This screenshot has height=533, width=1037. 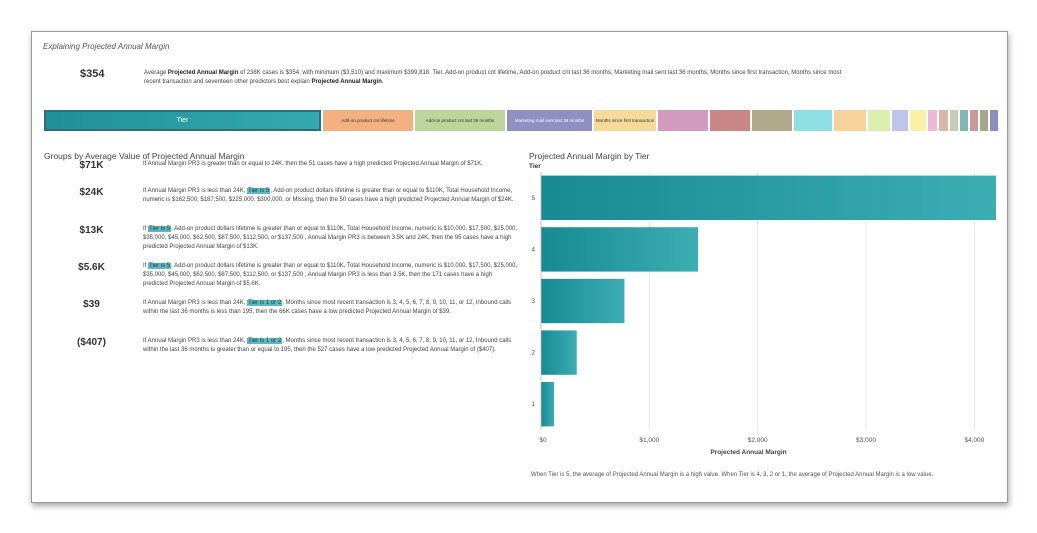 I want to click on y-tick-label: 5, so click(x=533, y=198).